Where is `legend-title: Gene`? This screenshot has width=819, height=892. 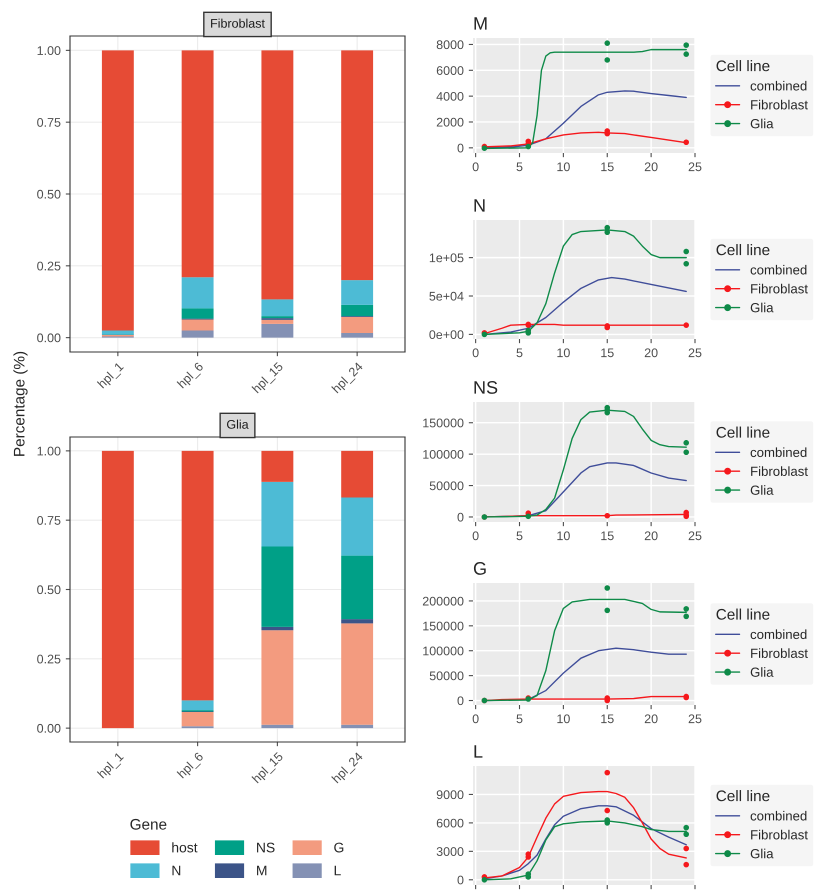 legend-title: Gene is located at coordinates (148, 824).